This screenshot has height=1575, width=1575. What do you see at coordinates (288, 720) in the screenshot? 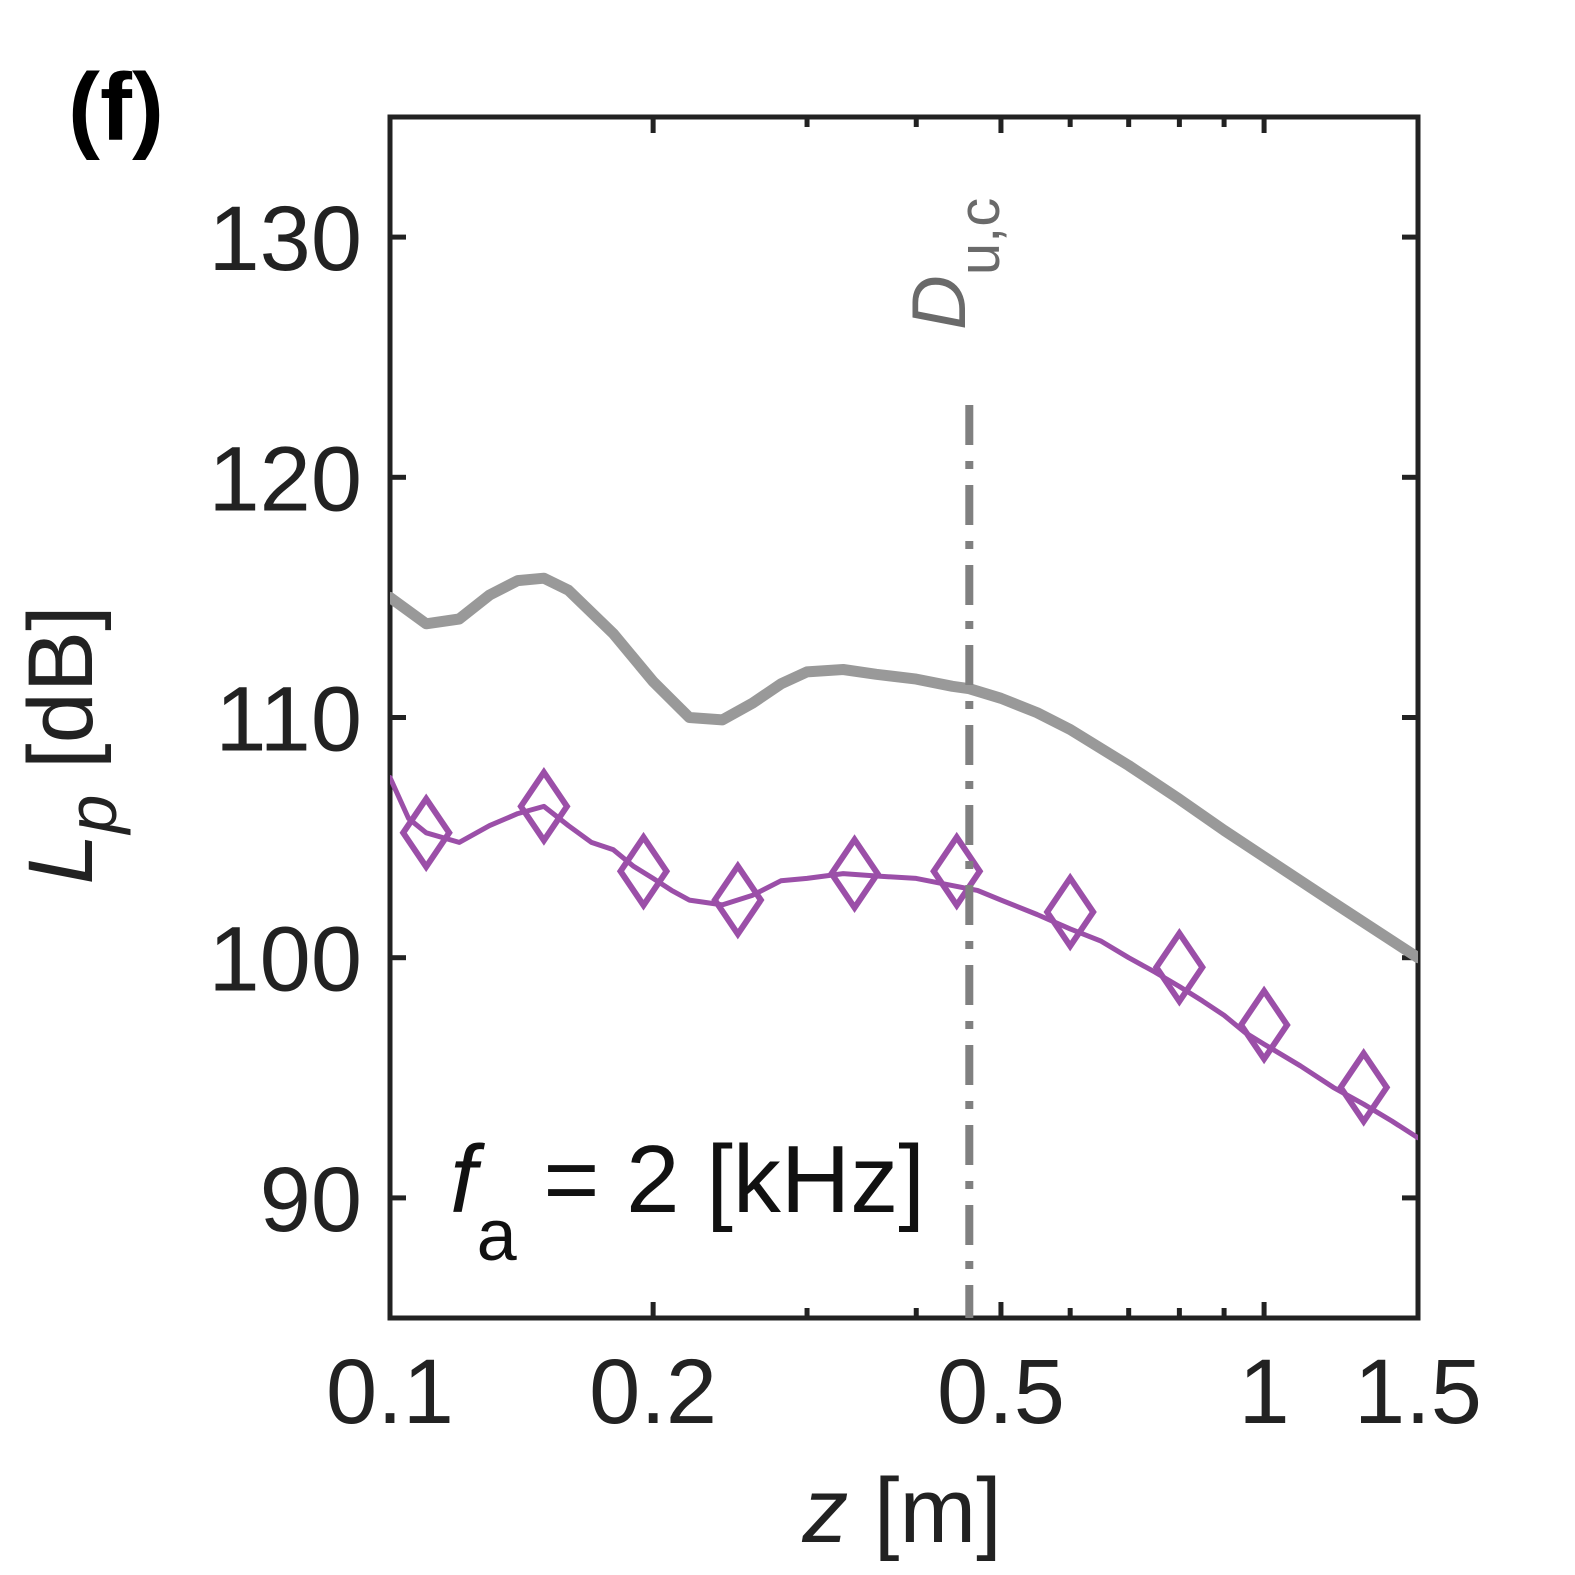
I see `y-tick-label: 110` at bounding box center [288, 720].